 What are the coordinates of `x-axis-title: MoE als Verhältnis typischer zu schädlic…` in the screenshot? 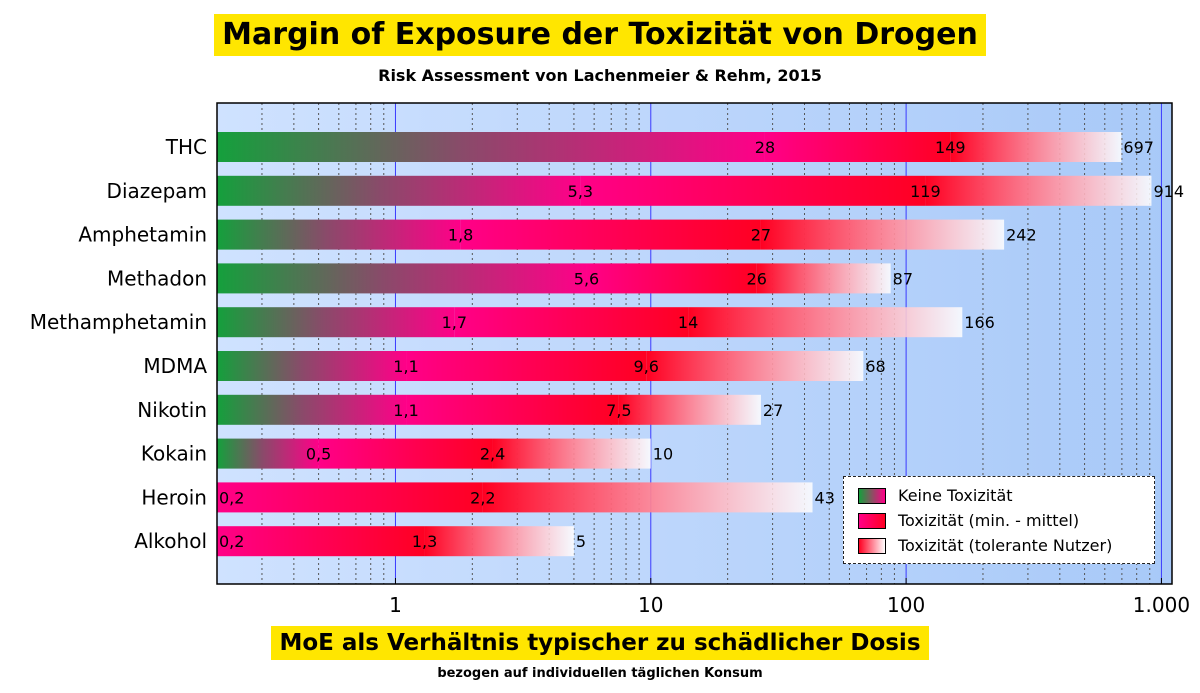 It's located at (600, 643).